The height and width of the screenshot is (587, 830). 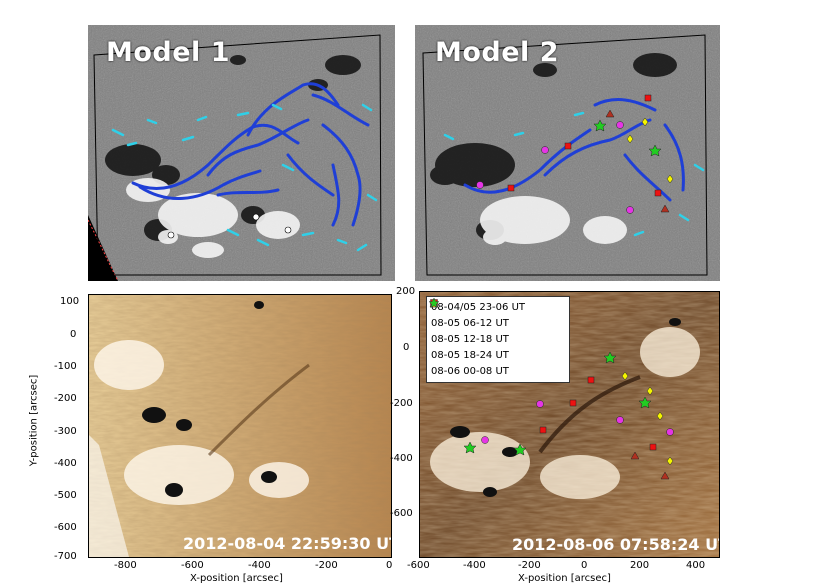 I want to click on x-axis-label-left: X-position [arcsec], so click(x=236, y=578).